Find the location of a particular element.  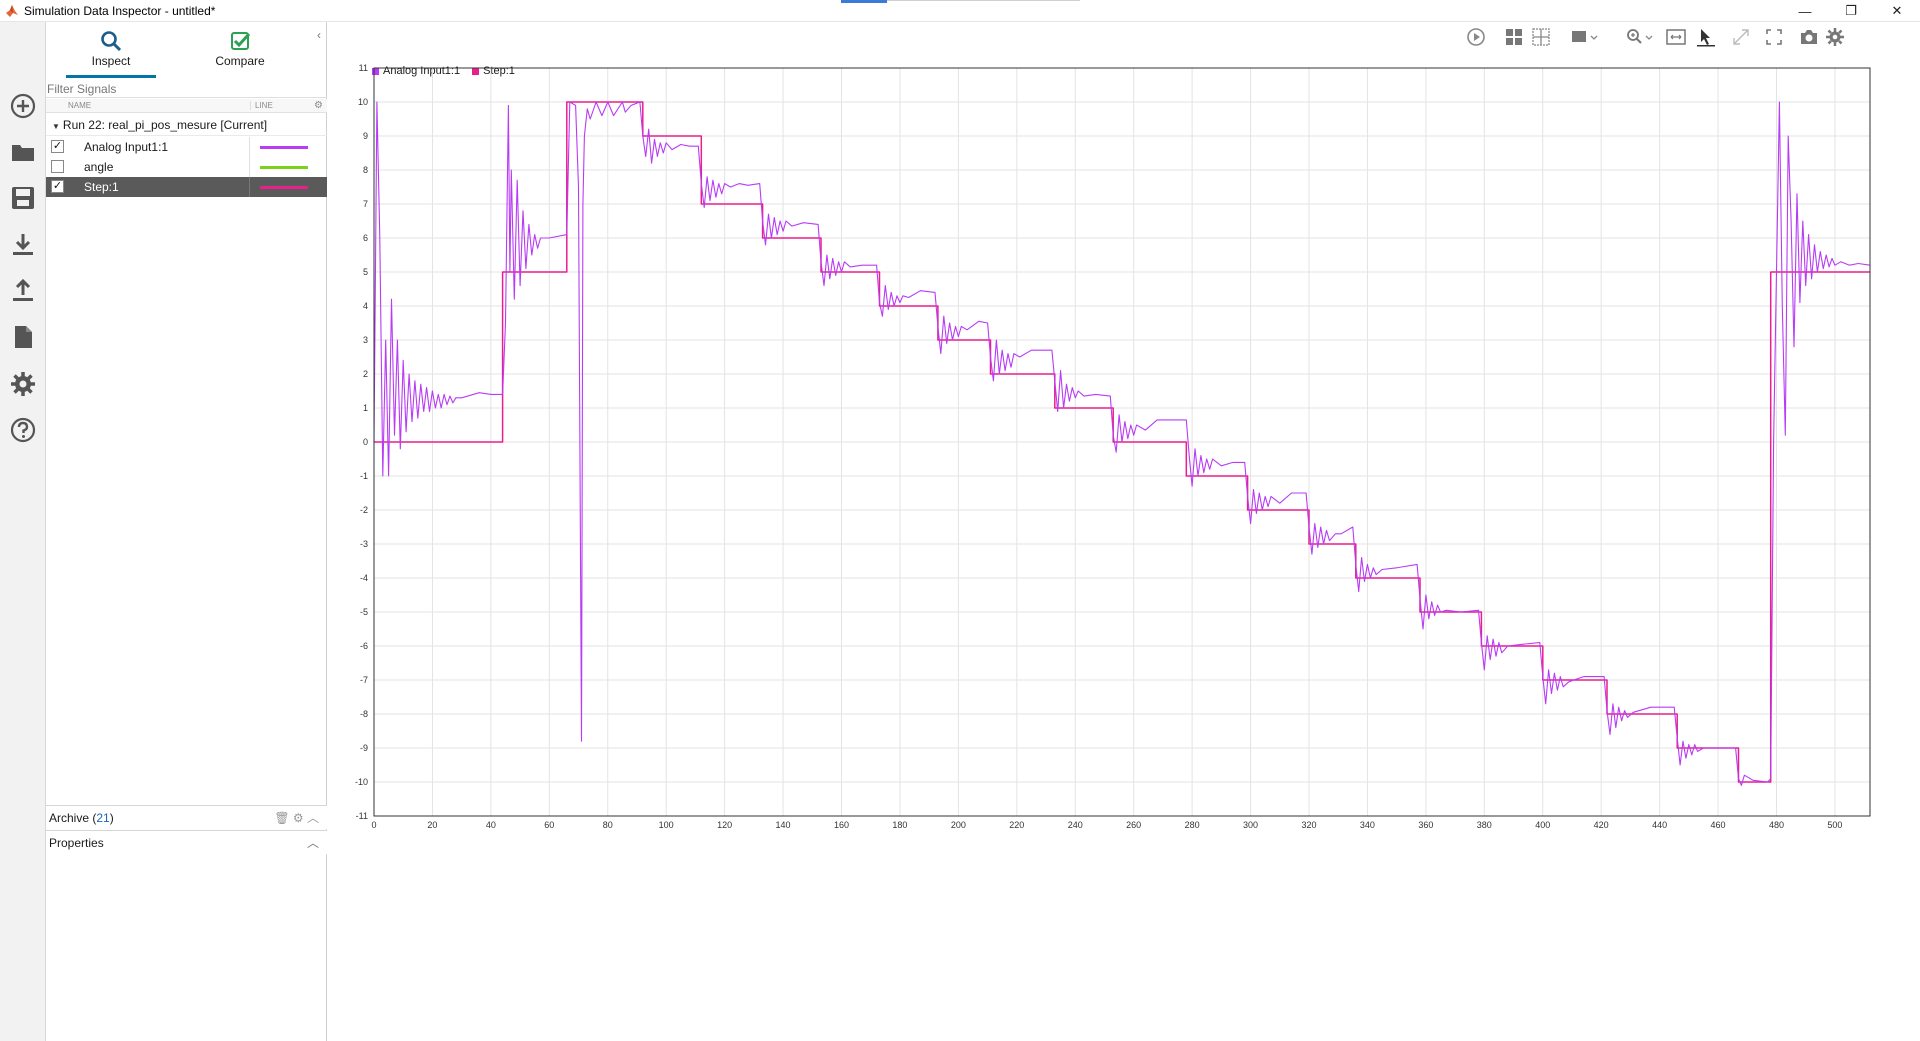

y-tick-label: -7 is located at coordinates (364, 680).